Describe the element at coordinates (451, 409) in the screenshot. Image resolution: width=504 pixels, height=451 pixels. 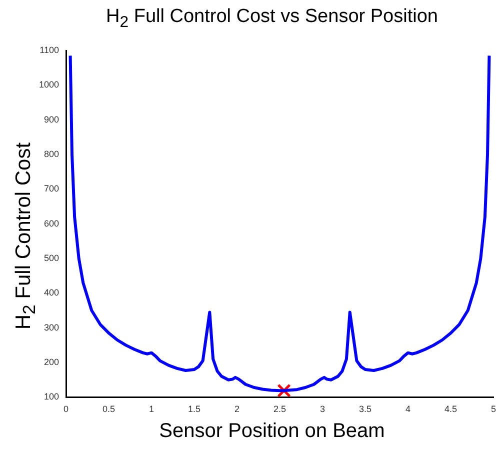
I see `x-tick-label: 4.5` at that location.